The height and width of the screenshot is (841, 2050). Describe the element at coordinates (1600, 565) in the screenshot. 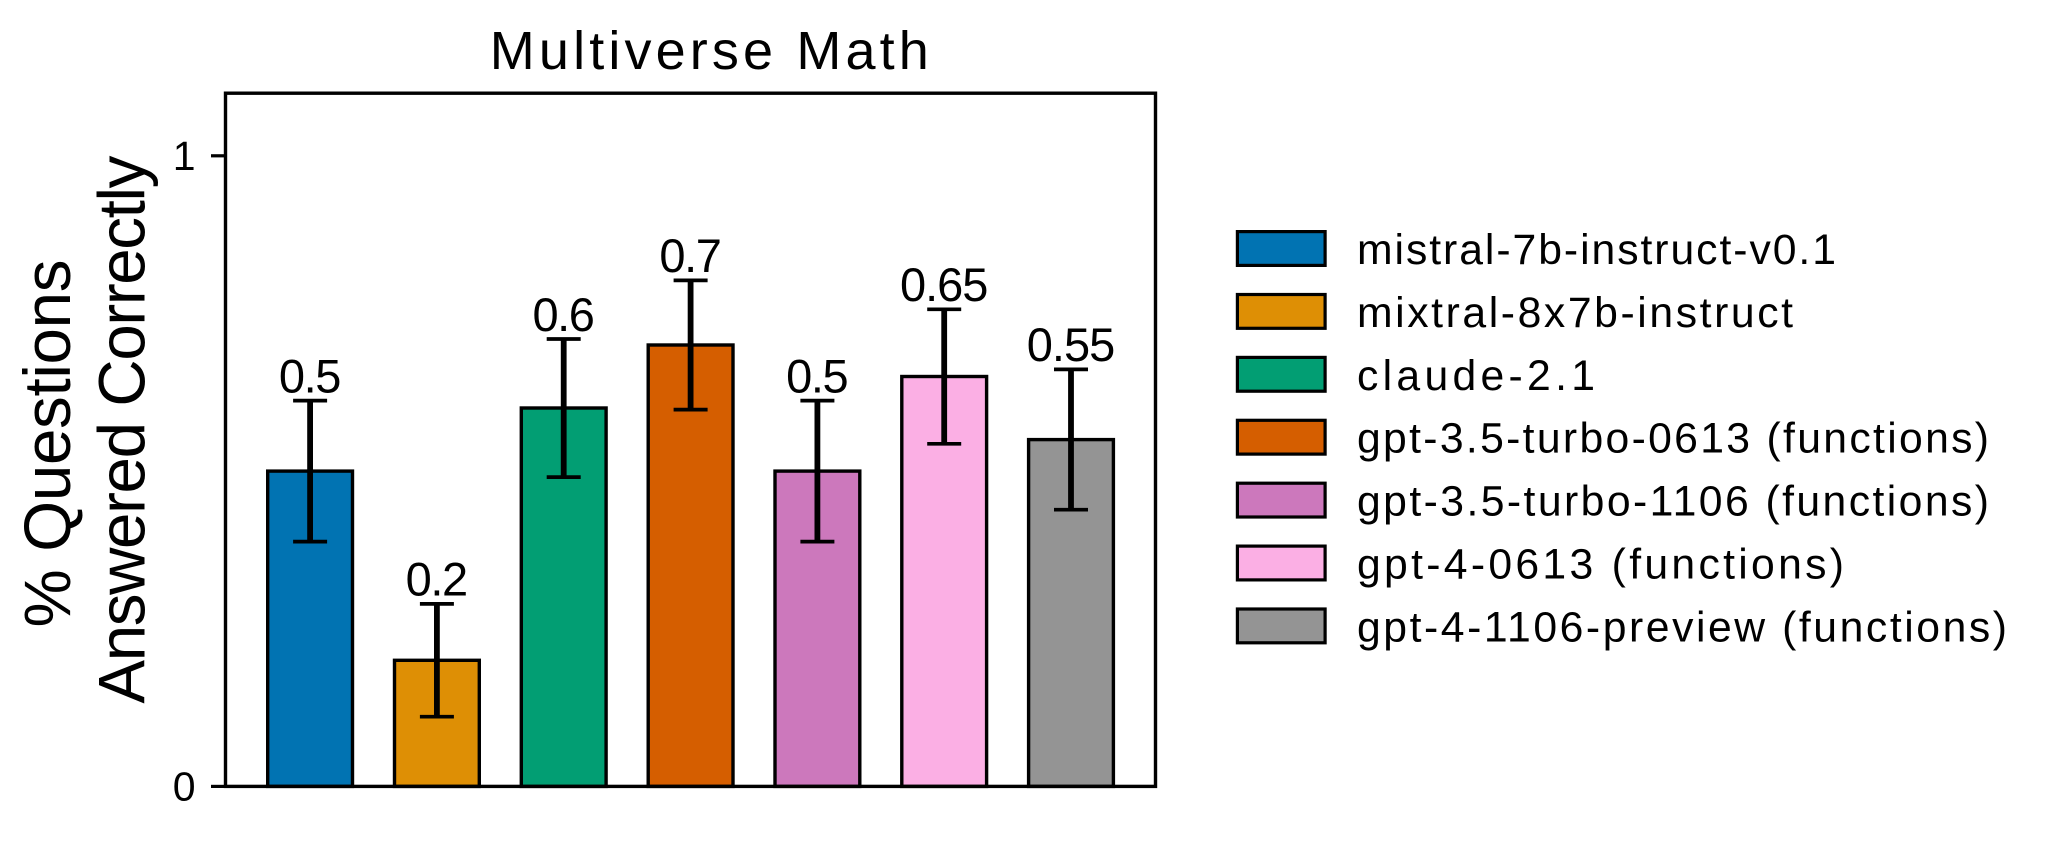

I see `svg-text: gpt-4-0613 (functions)` at that location.